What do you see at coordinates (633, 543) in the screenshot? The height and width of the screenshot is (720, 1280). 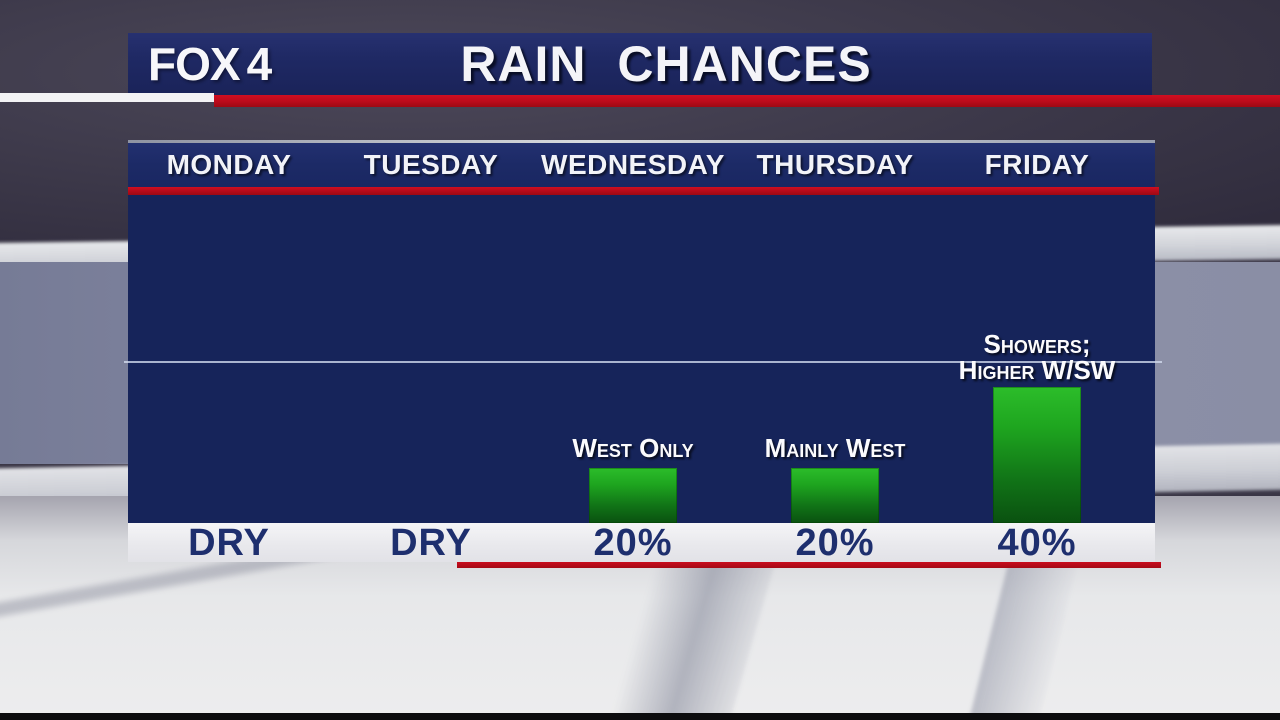 I see `value-wednesday: 20%` at bounding box center [633, 543].